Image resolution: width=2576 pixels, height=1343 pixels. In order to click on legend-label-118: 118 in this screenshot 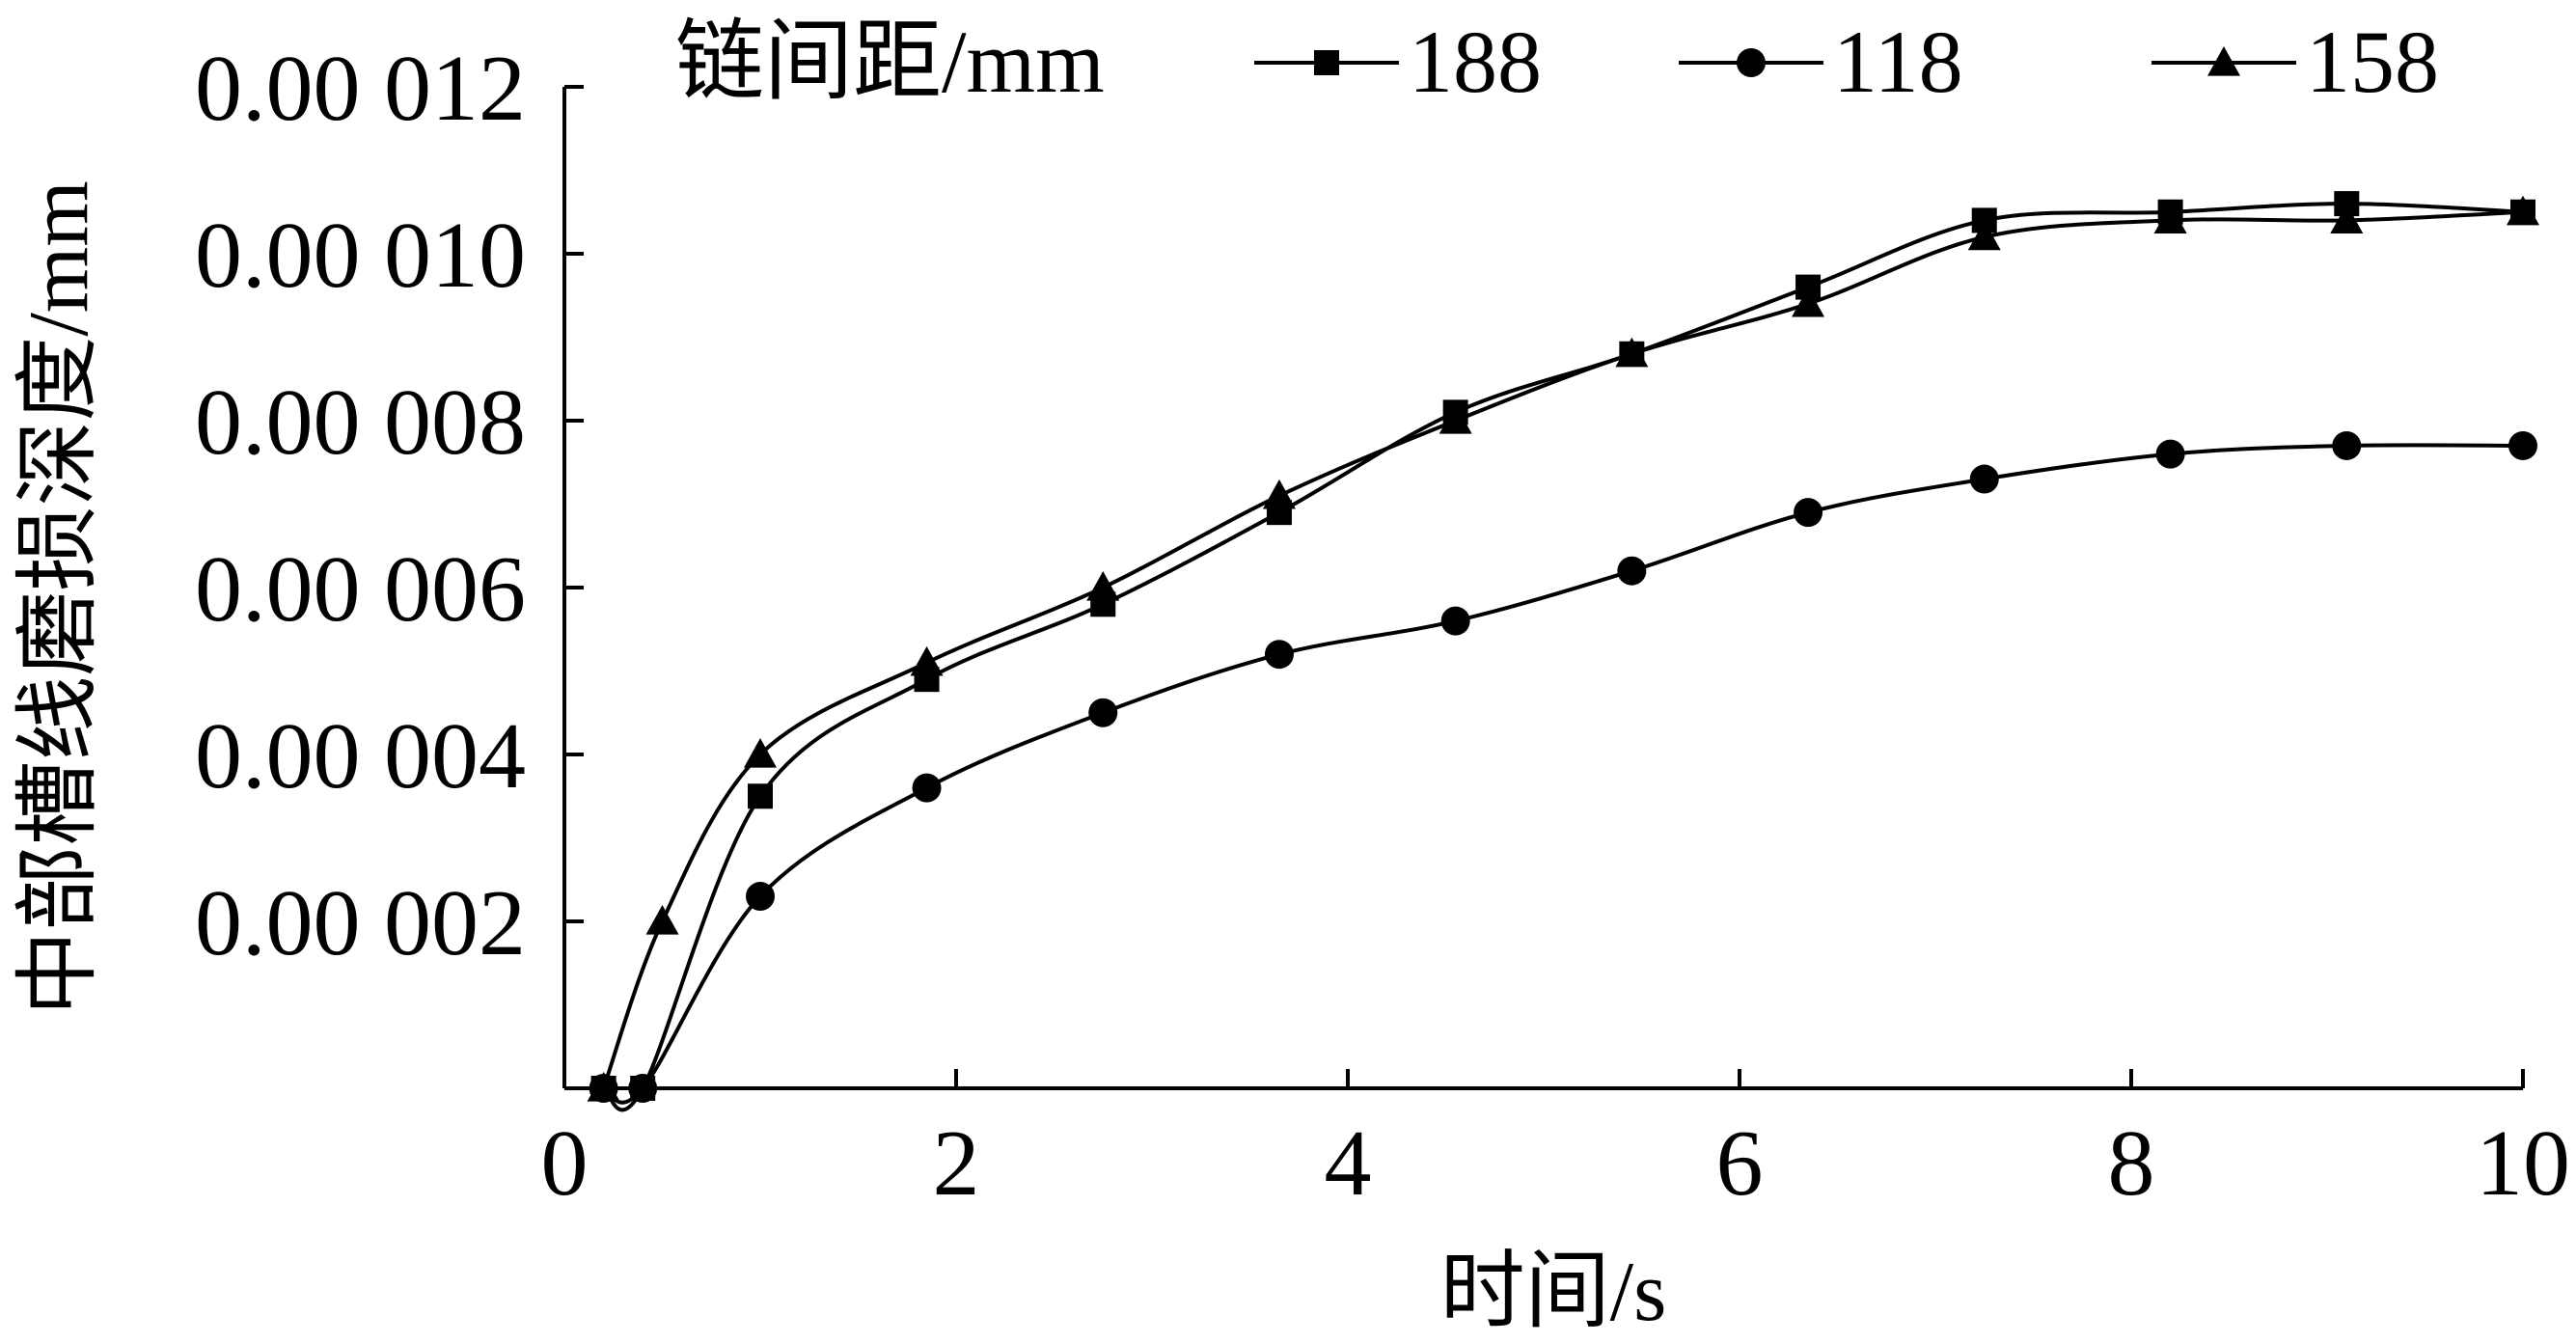, I will do `click(1898, 62)`.